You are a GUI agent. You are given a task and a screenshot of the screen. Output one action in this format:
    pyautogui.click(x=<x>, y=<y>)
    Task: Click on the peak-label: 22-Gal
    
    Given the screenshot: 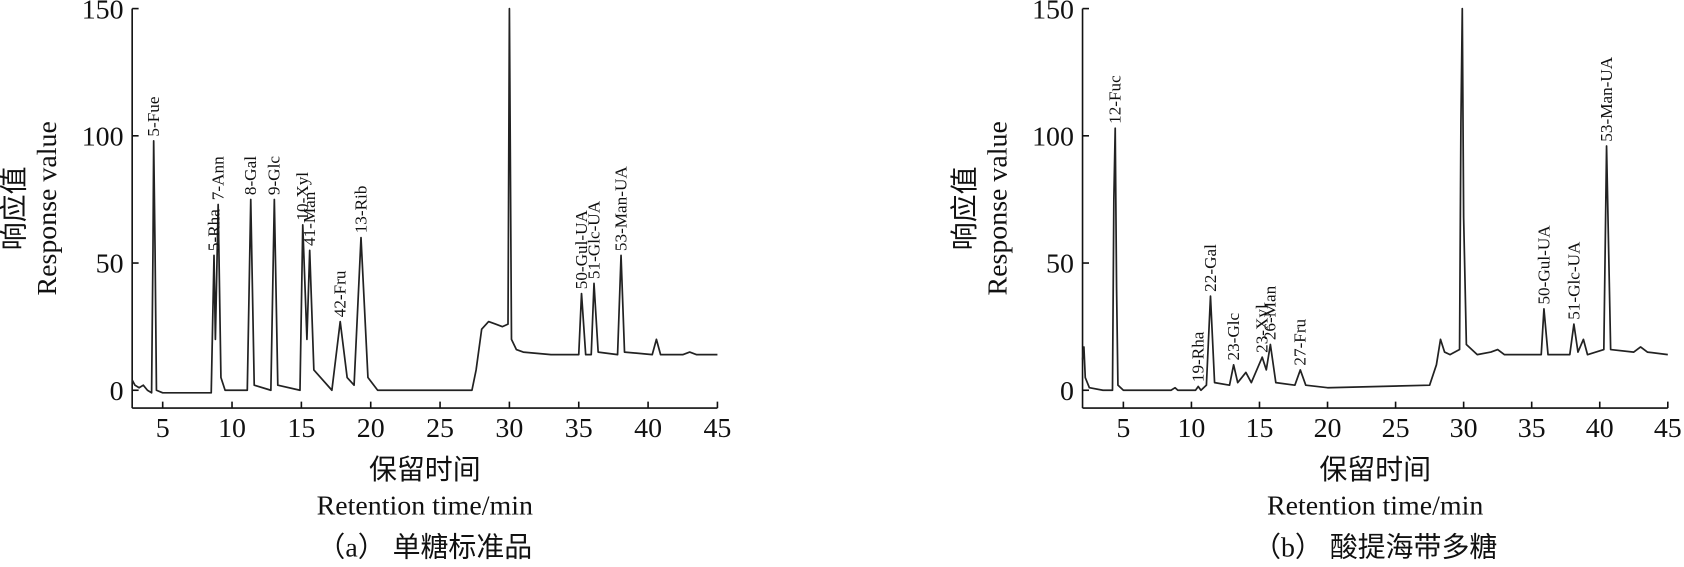 What is the action you would take?
    pyautogui.click(x=1210, y=268)
    